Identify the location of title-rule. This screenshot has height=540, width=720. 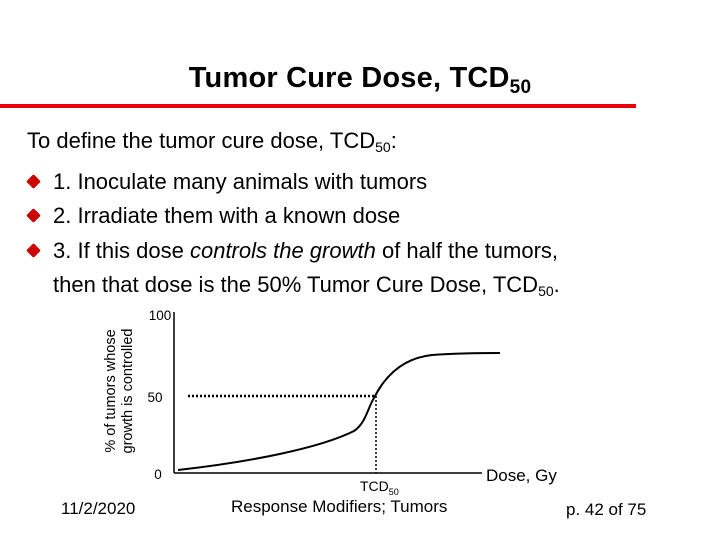
(318, 106).